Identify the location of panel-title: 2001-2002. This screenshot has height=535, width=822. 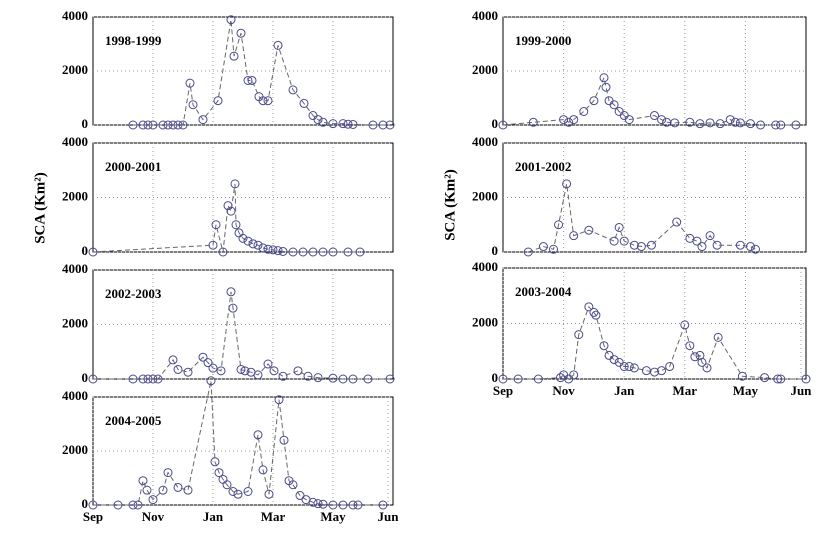
(543, 166).